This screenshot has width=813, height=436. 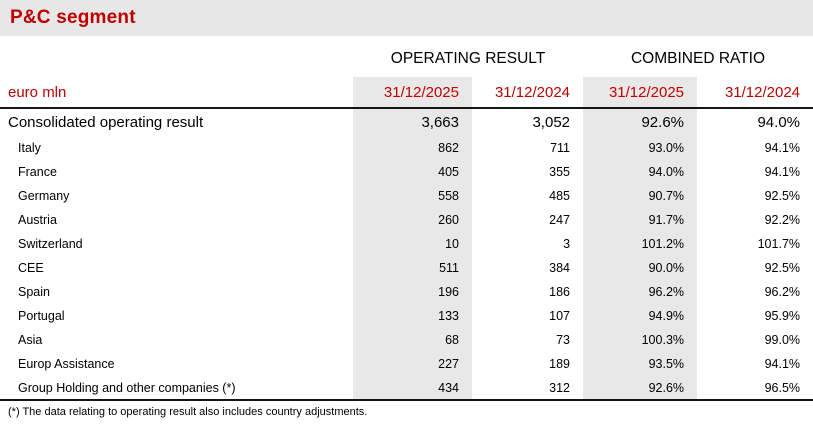 What do you see at coordinates (44, 196) in the screenshot?
I see `row-label: Germany` at bounding box center [44, 196].